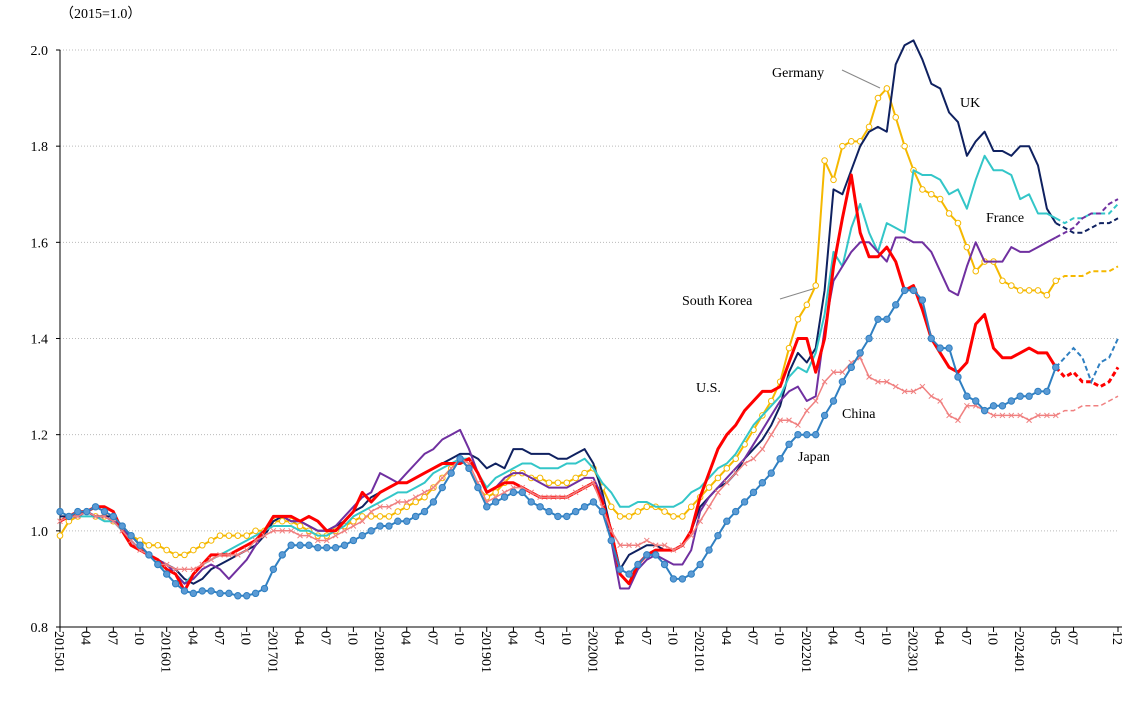 The height and width of the screenshot is (702, 1130). I want to click on y-tick-label: 1.4, so click(40, 340).